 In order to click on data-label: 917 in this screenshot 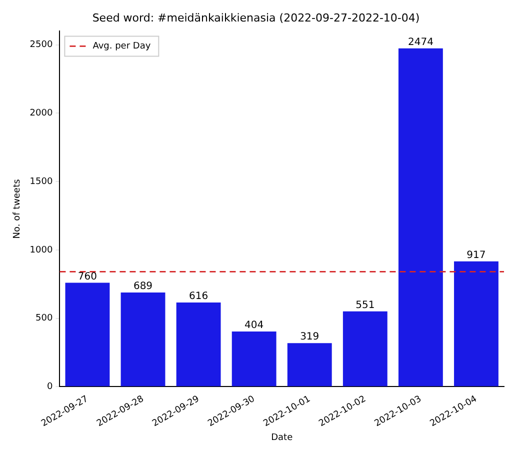, I will do `click(476, 255)`.